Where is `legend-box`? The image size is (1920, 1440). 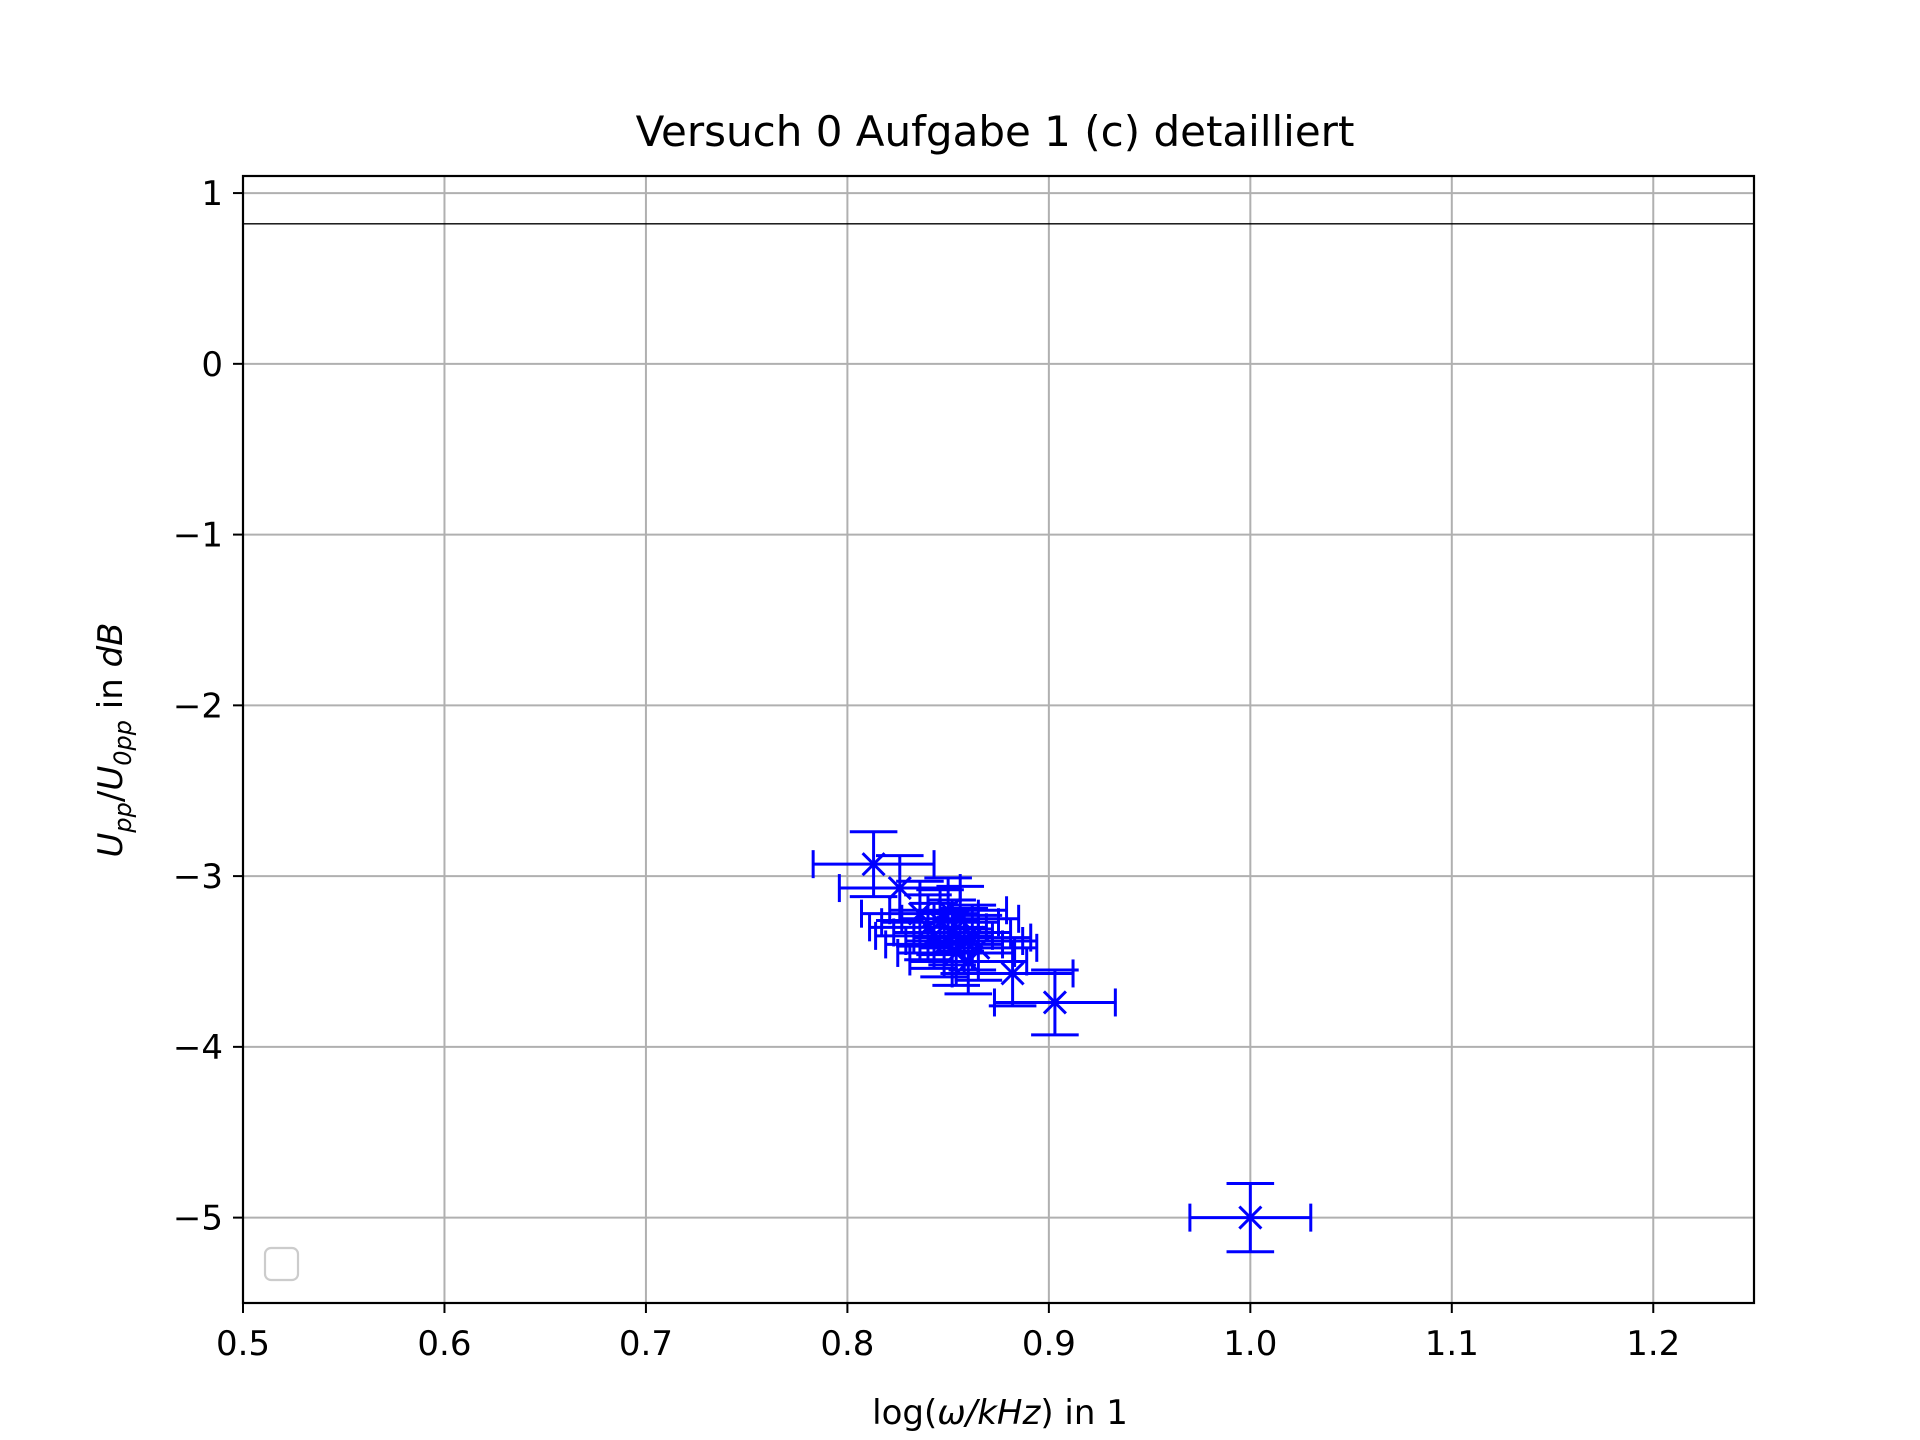
legend-box is located at coordinates (281, 1264).